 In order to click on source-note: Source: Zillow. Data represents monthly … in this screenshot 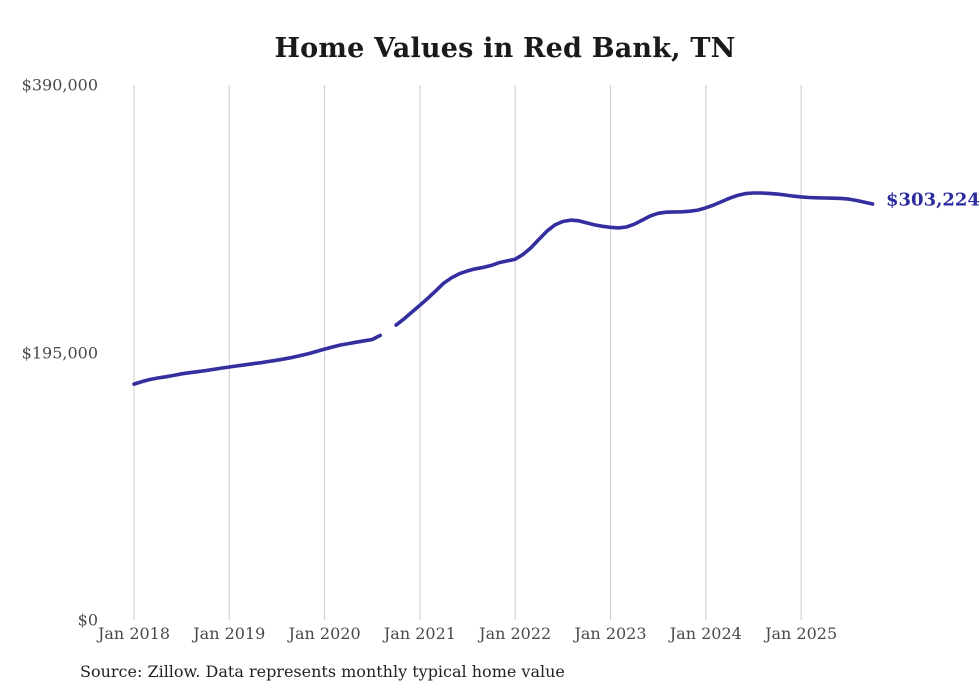, I will do `click(322, 671)`.